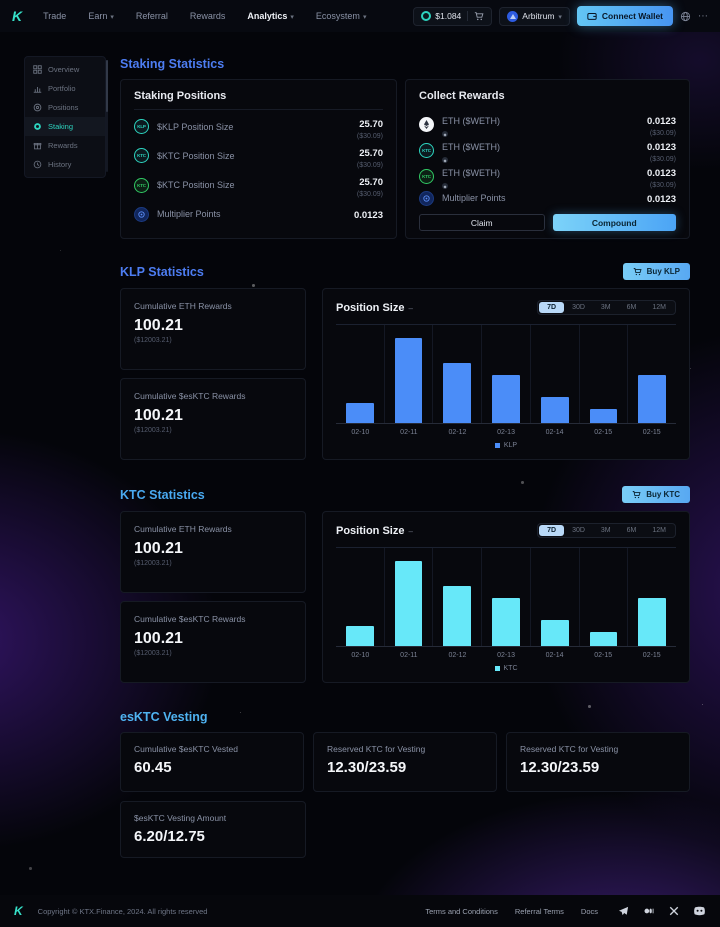  What do you see at coordinates (534, 16) in the screenshot?
I see `network-selector: Arbitrum` at bounding box center [534, 16].